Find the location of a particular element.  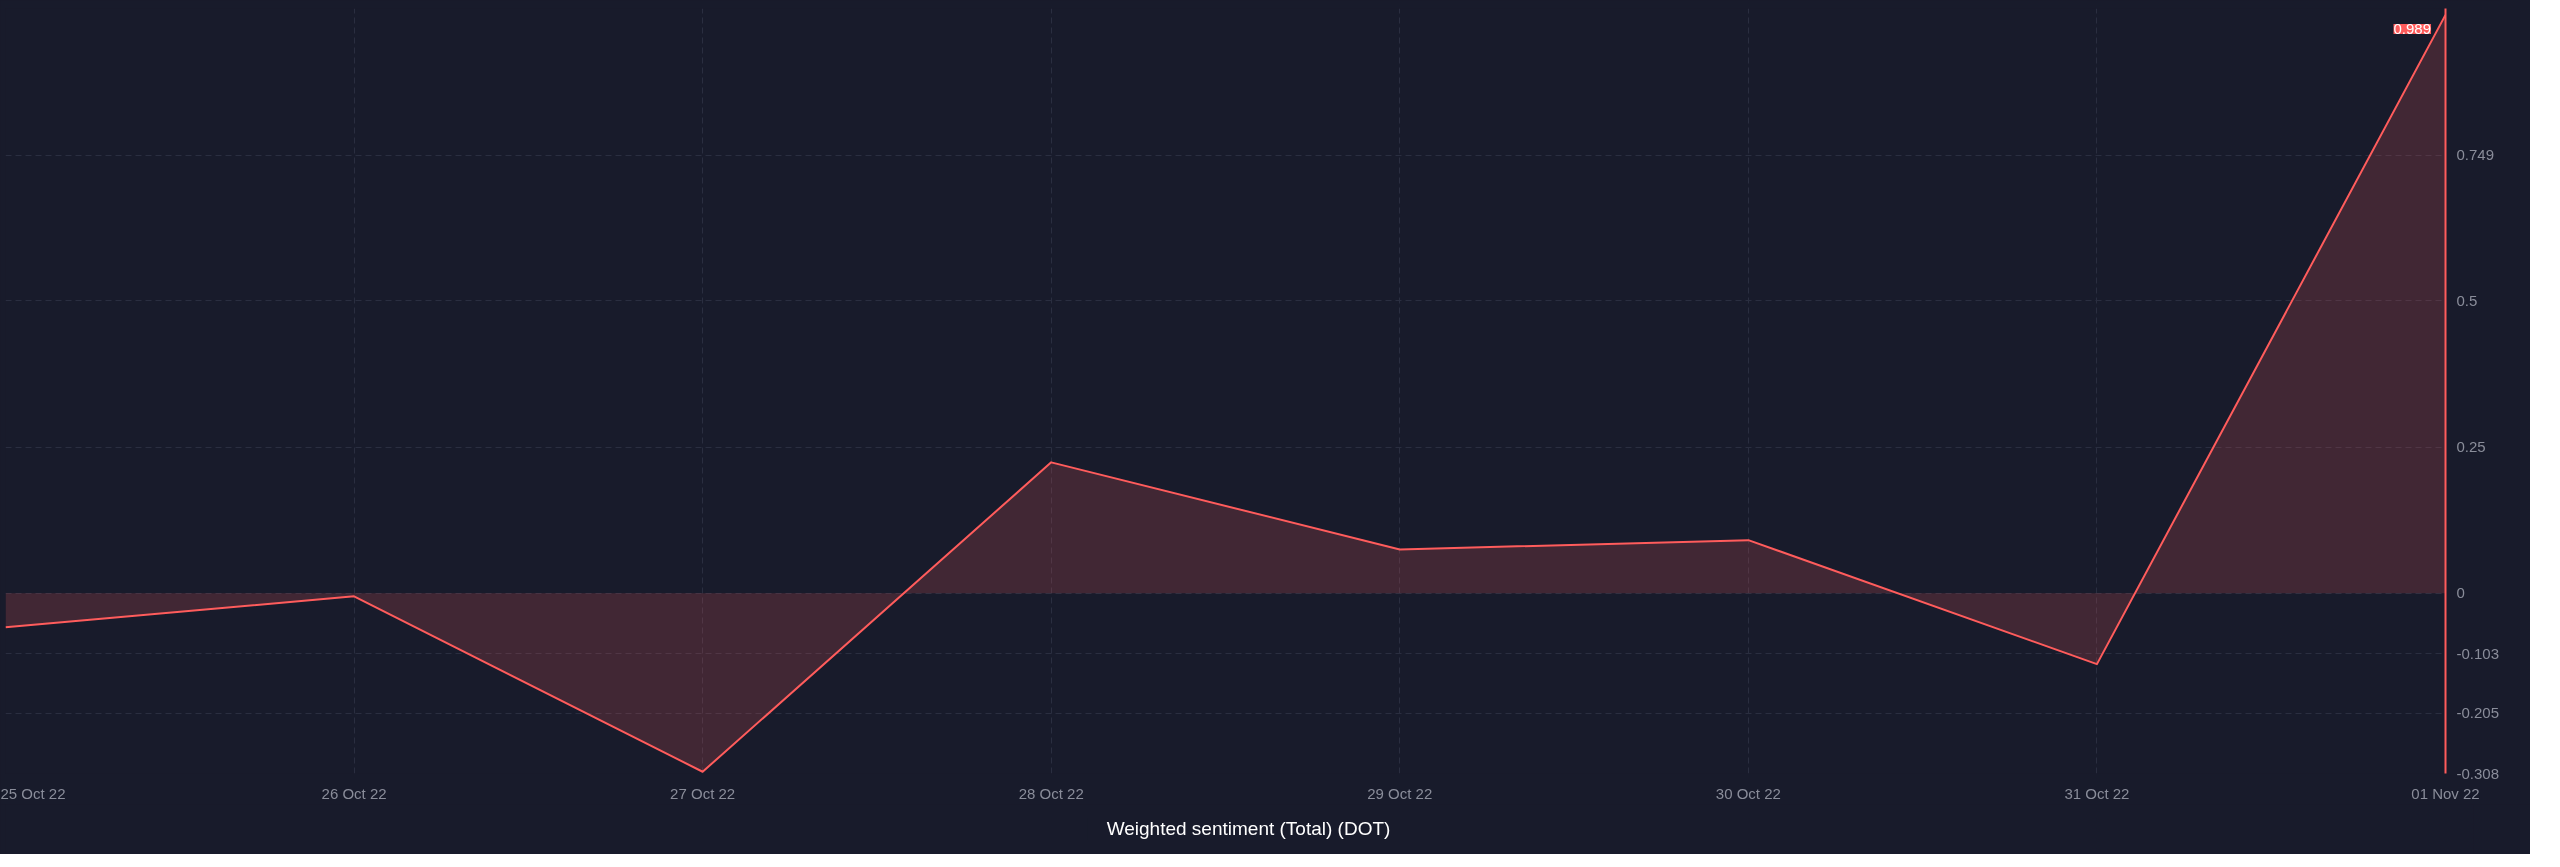

y-tick-label: 0 is located at coordinates (2460, 593).